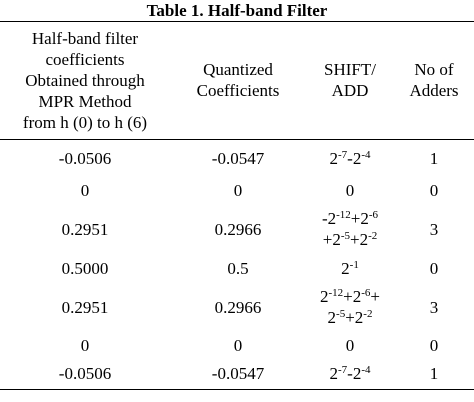  Describe the element at coordinates (350, 70) in the screenshot. I see `header-line: SHIFT/` at that location.